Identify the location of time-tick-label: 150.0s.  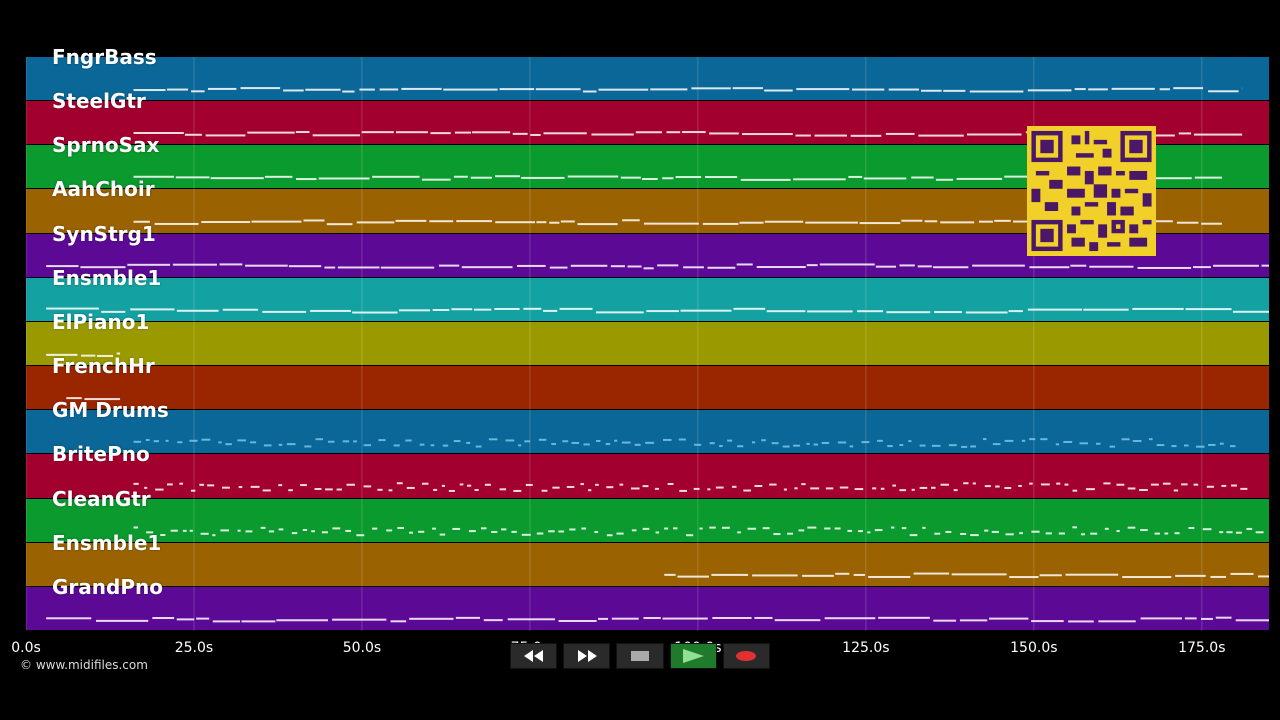
(1034, 648).